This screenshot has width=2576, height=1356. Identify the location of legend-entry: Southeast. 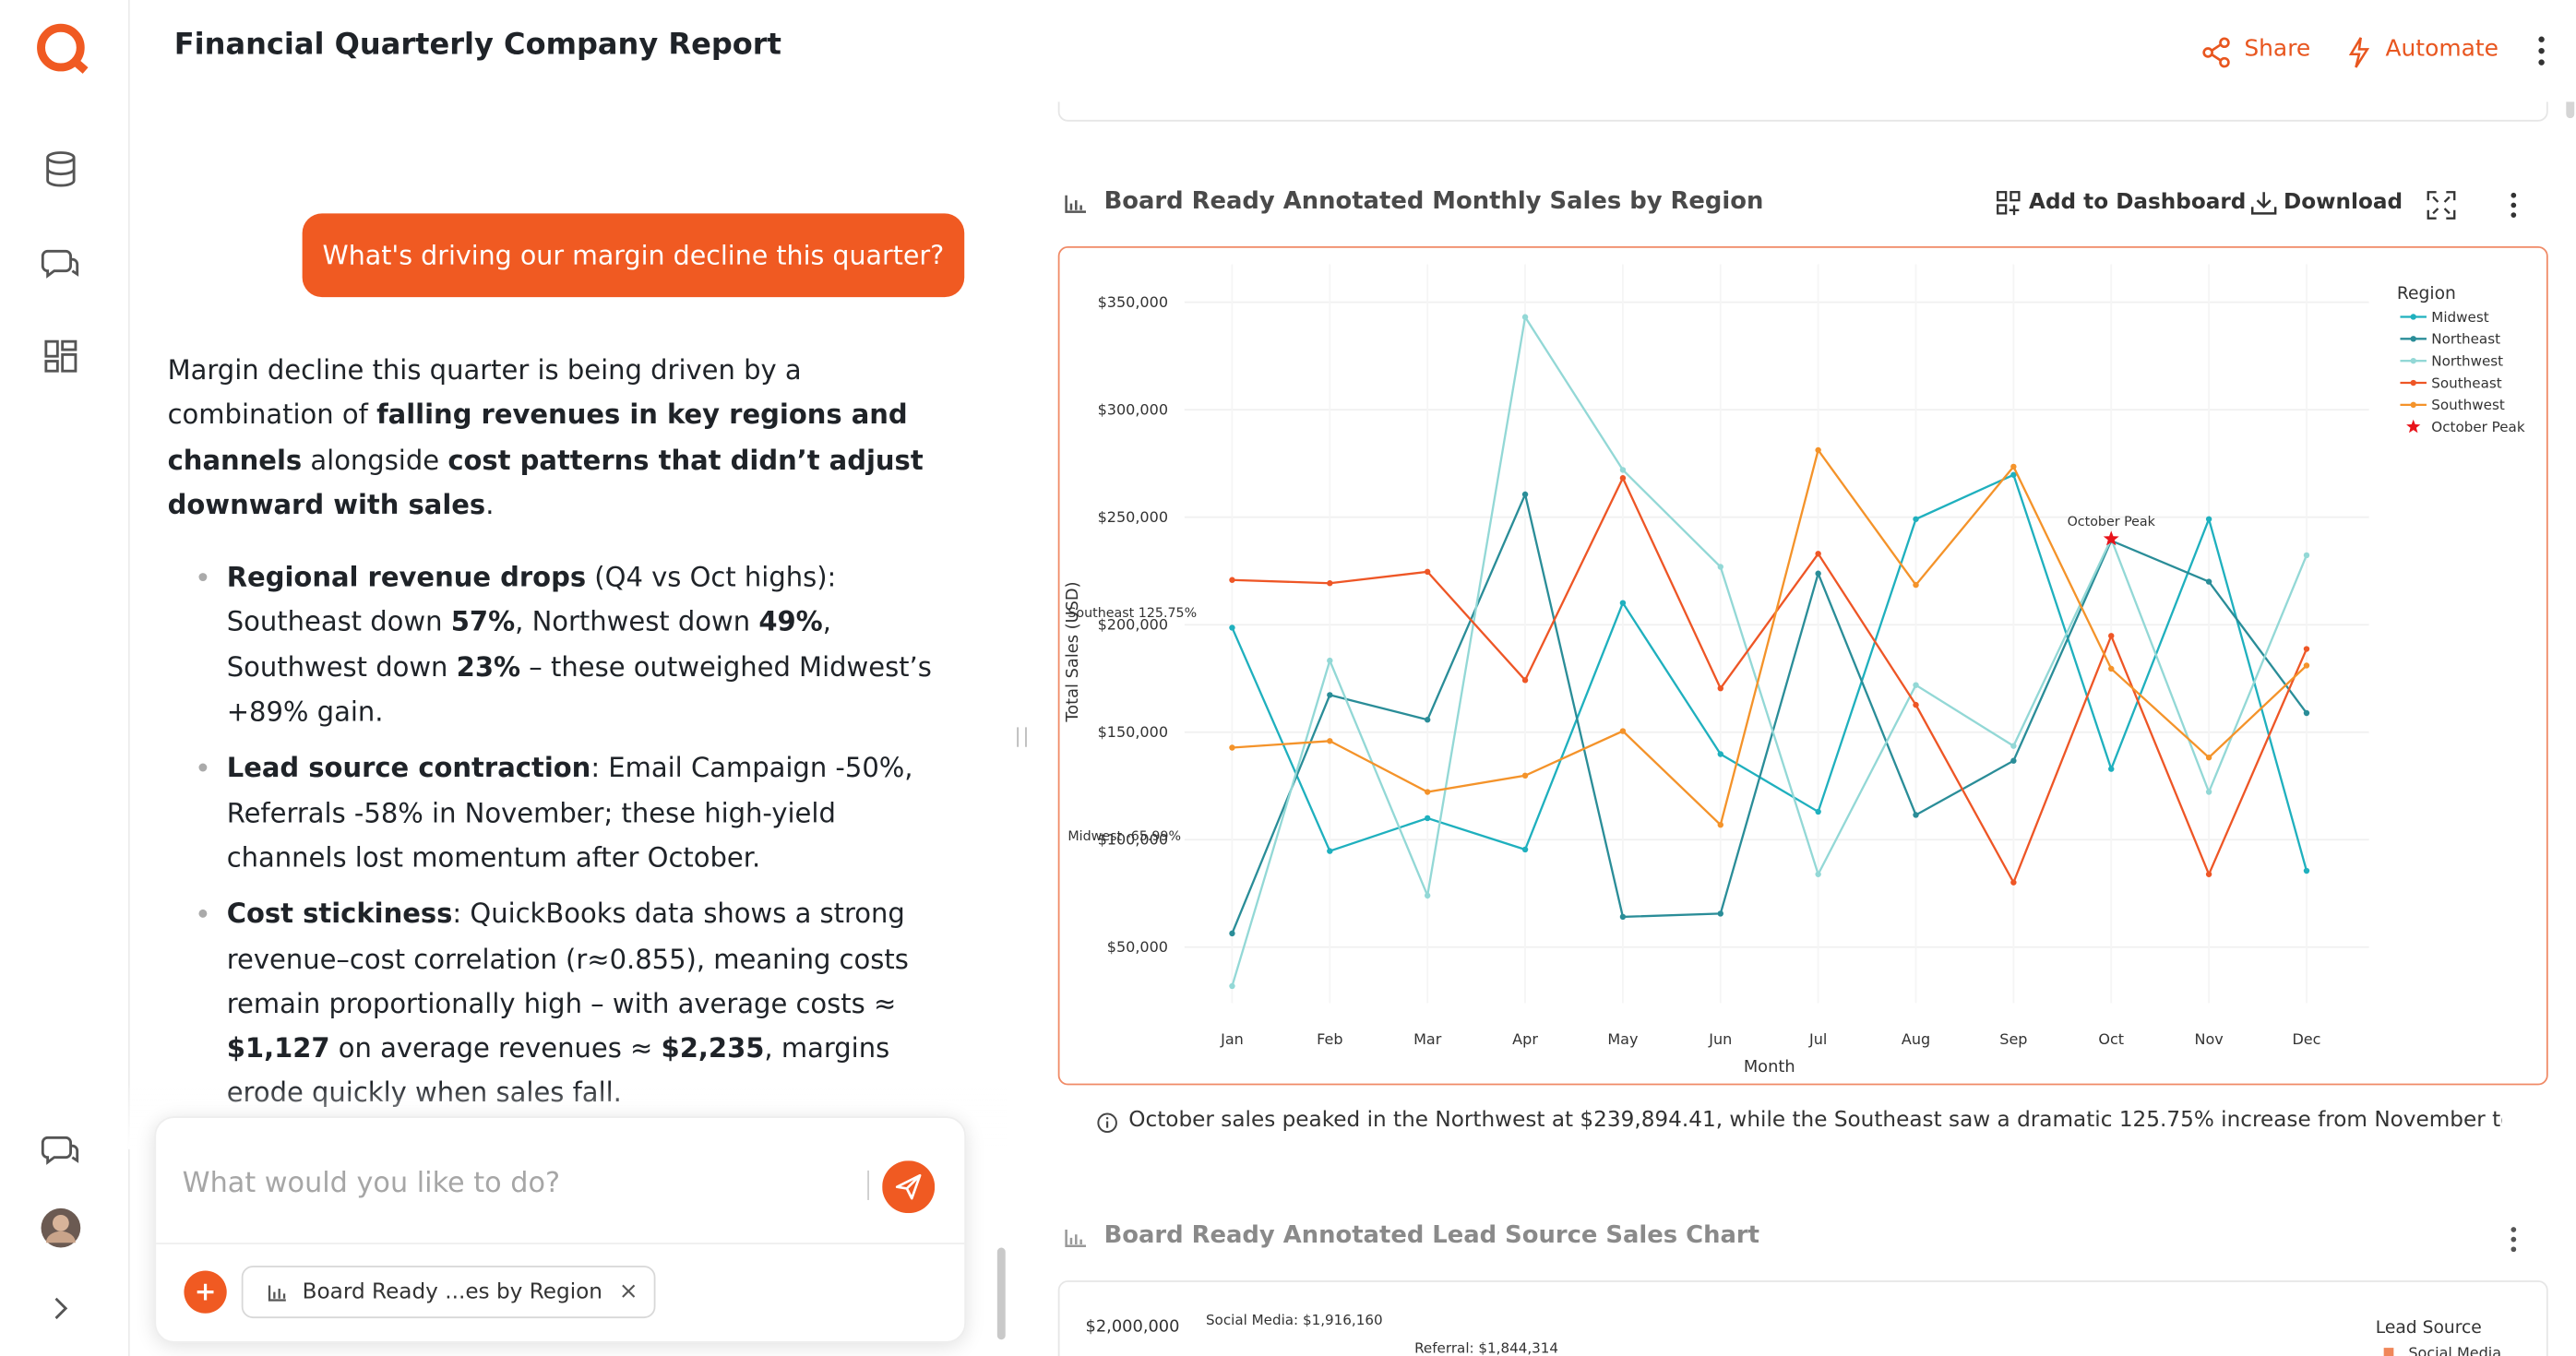
(2466, 383).